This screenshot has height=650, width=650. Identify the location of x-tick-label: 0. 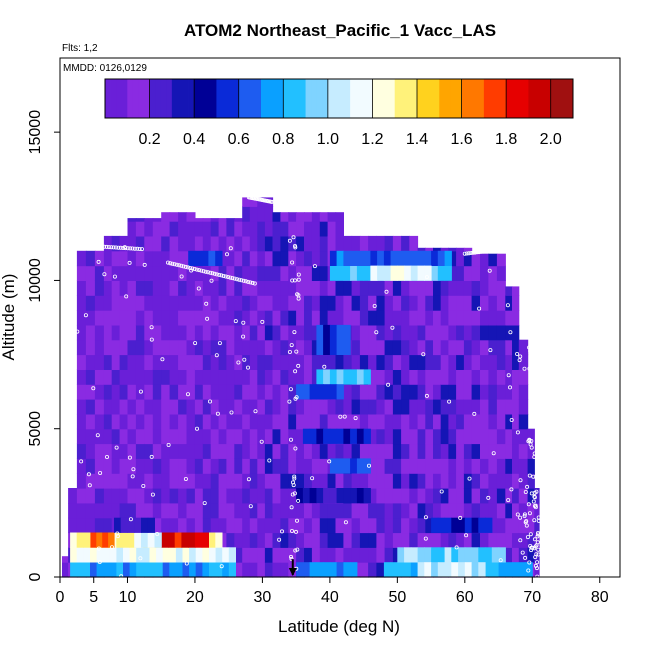
(60, 597).